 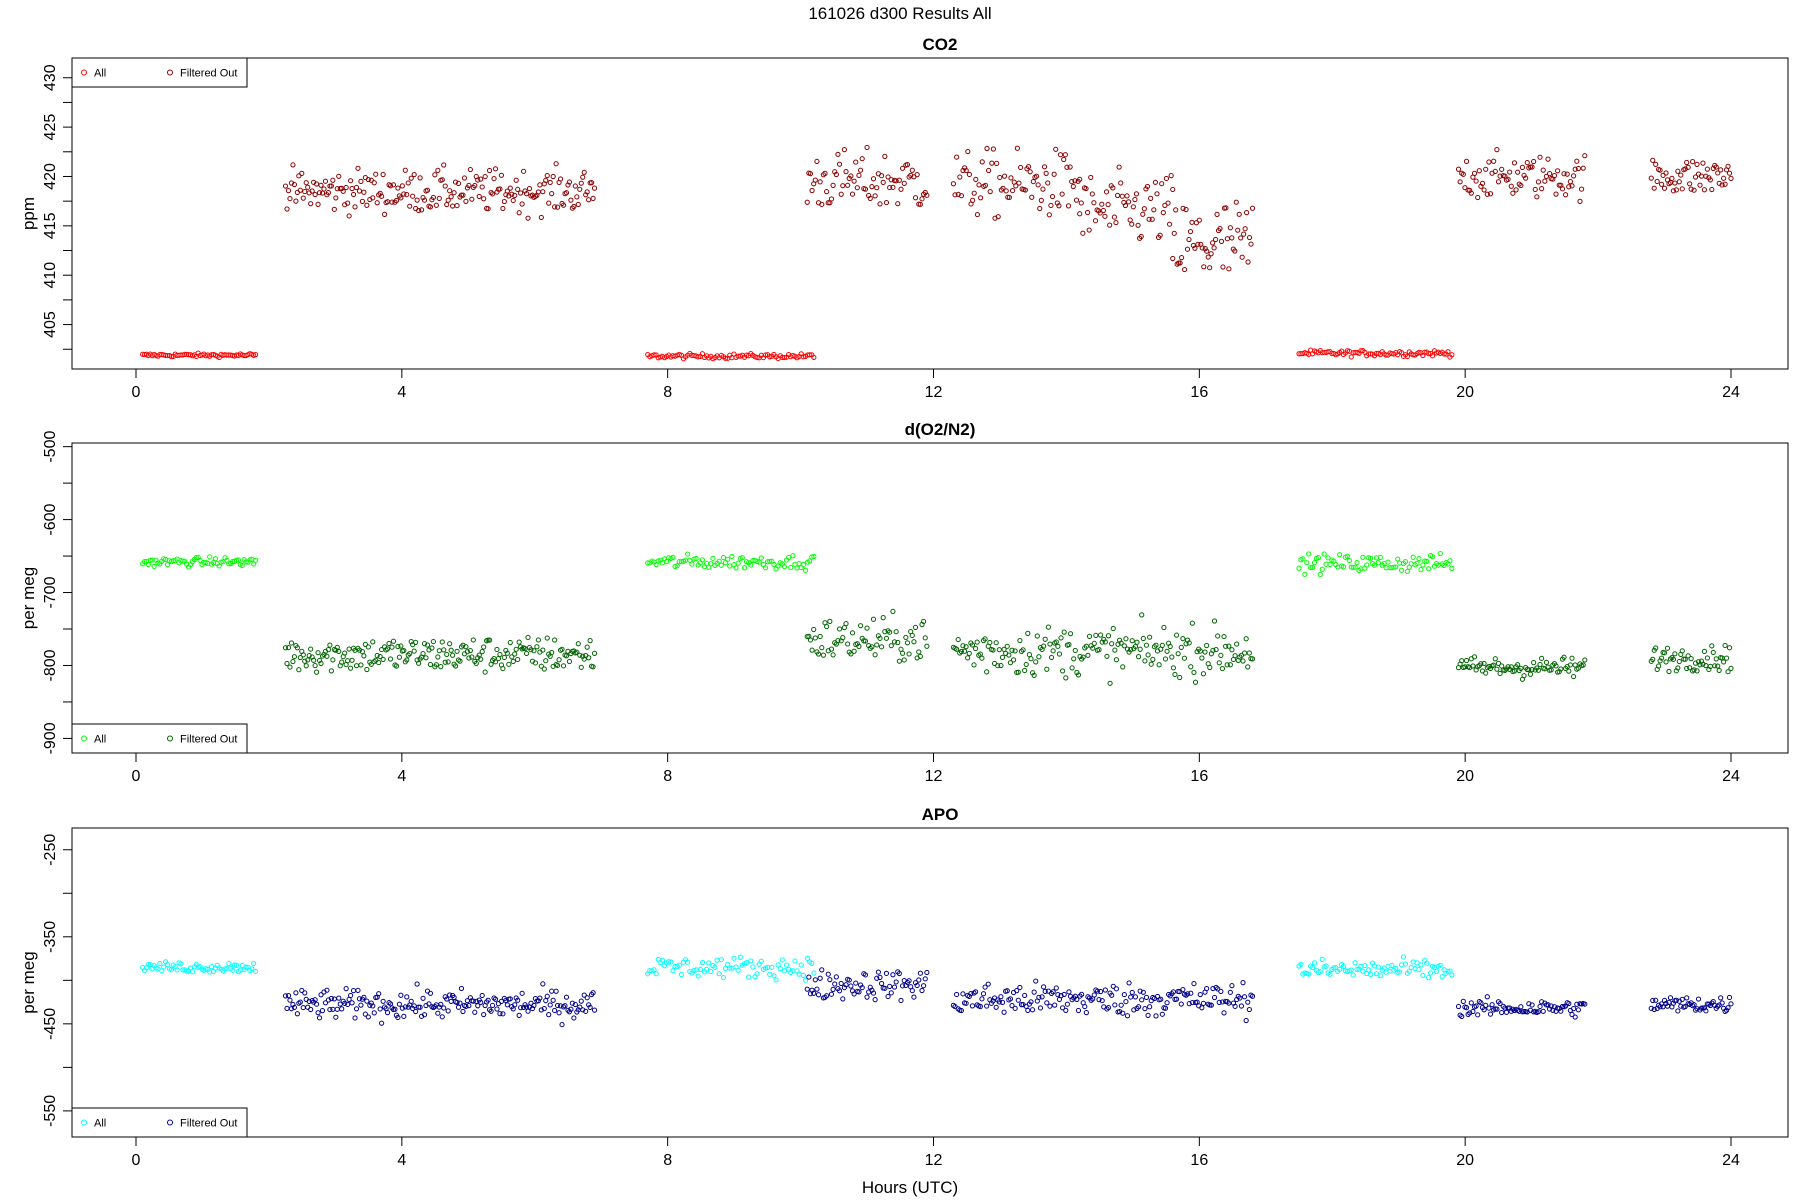 I want to click on x-tick-label: 12, so click(x=934, y=776).